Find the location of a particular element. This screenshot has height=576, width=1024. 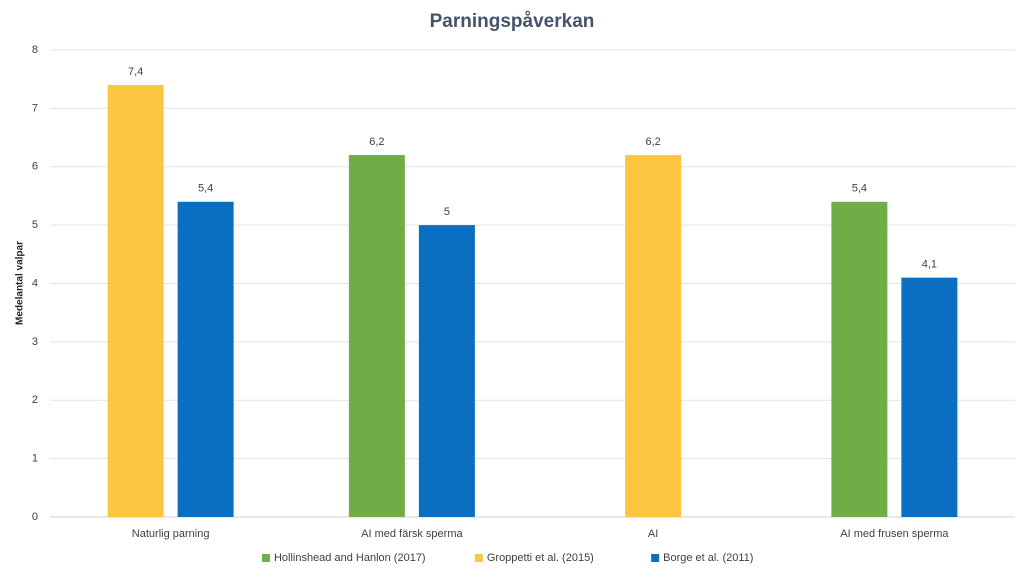

x-tick-label: AI med färsk sperma is located at coordinates (412, 534).